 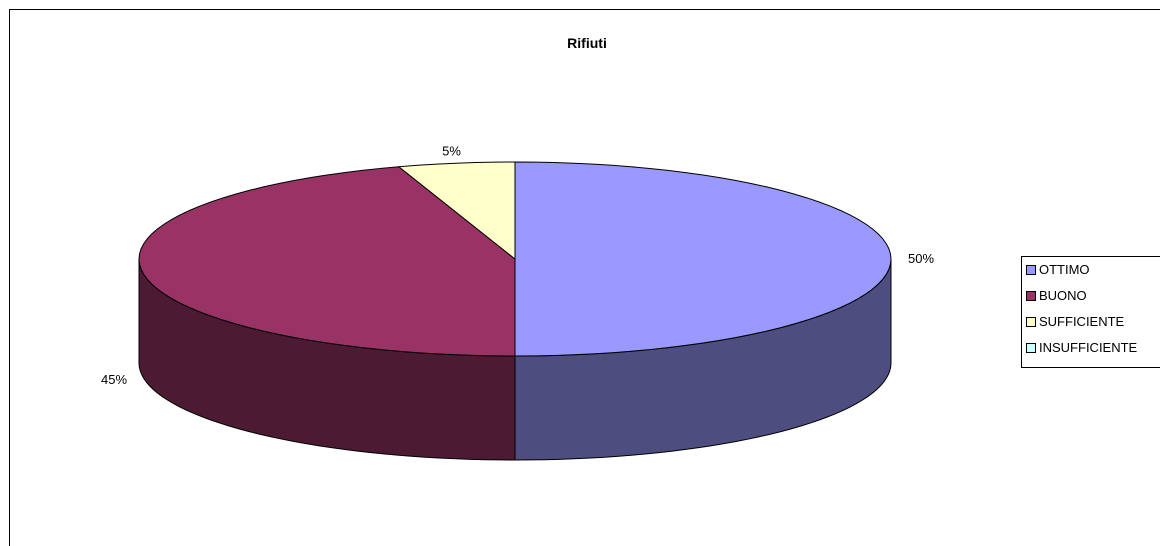 I want to click on legend-item-insufficiente: INSUFFICIENTE, so click(x=1081, y=348).